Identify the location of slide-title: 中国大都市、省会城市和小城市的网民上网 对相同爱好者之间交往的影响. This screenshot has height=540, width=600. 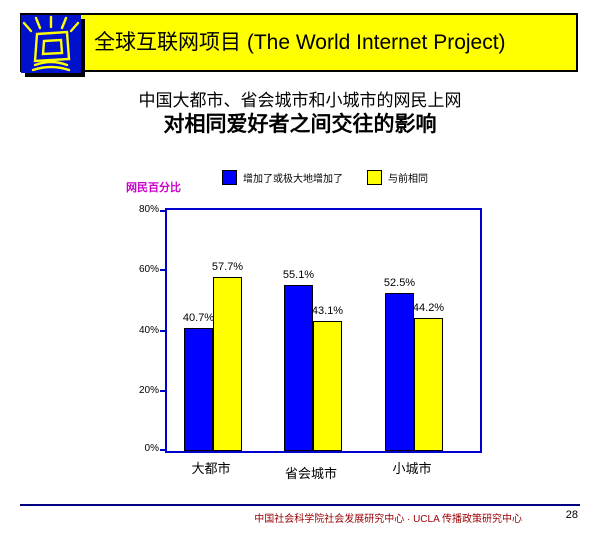
(300, 113).